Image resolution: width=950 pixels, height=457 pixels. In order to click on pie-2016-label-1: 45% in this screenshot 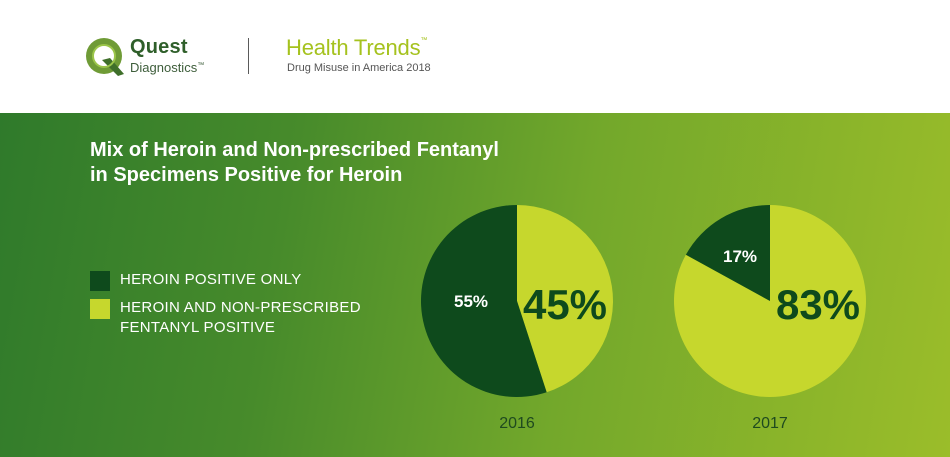, I will do `click(565, 304)`.